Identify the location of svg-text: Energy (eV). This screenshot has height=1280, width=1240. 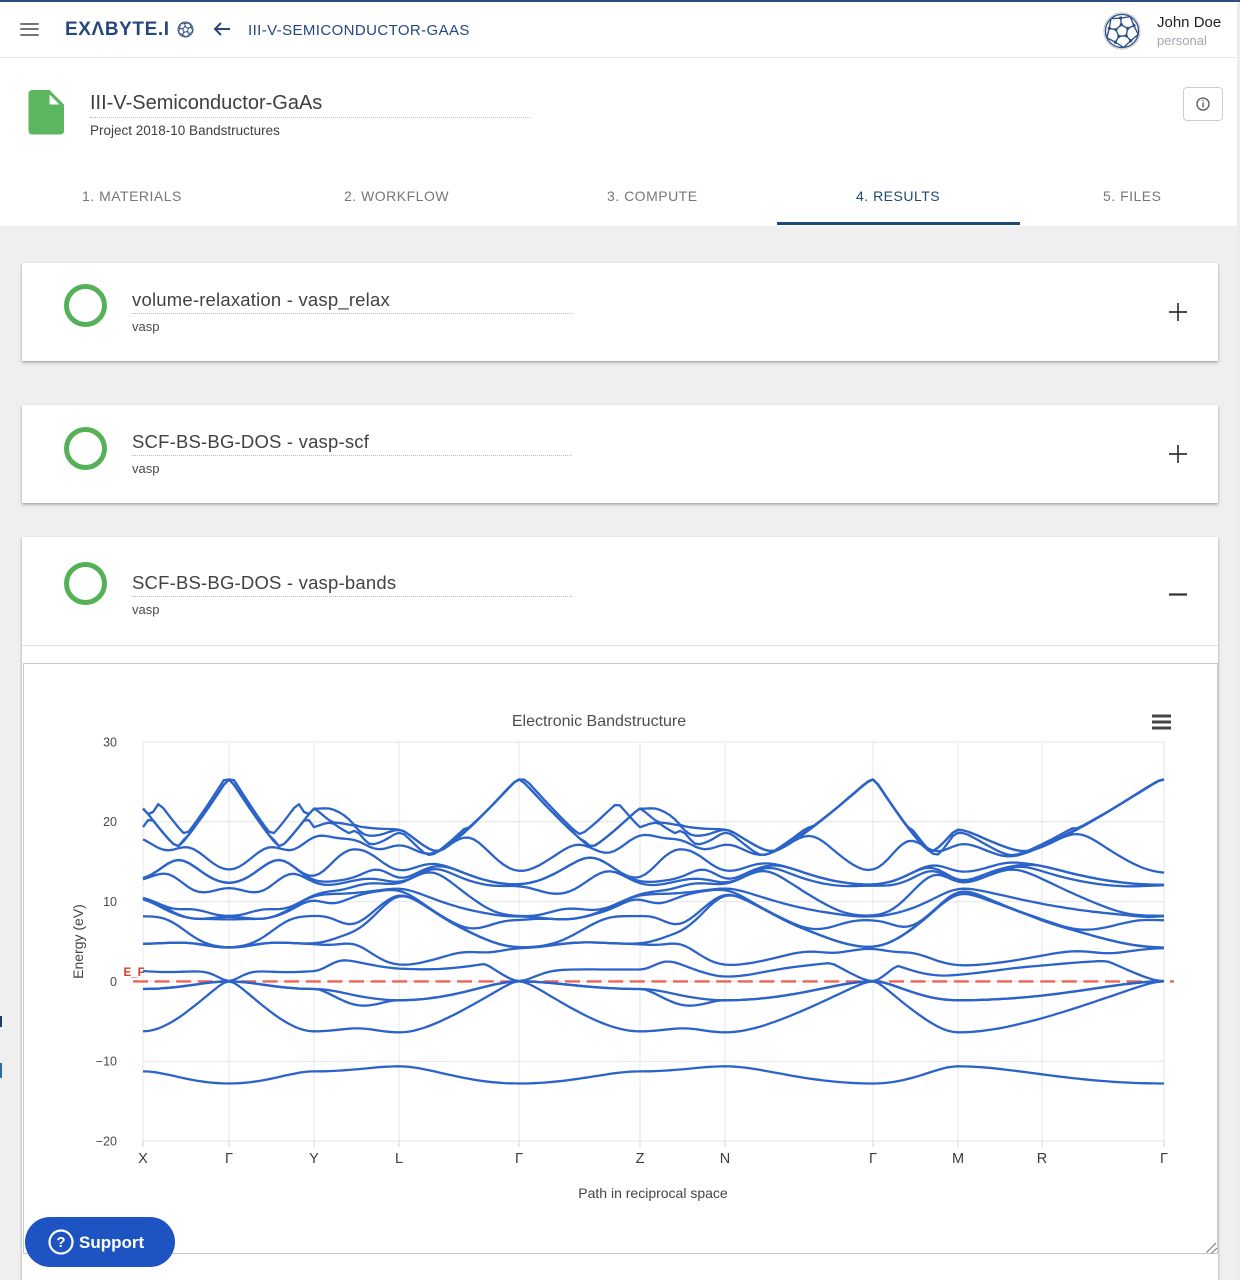
(78, 941).